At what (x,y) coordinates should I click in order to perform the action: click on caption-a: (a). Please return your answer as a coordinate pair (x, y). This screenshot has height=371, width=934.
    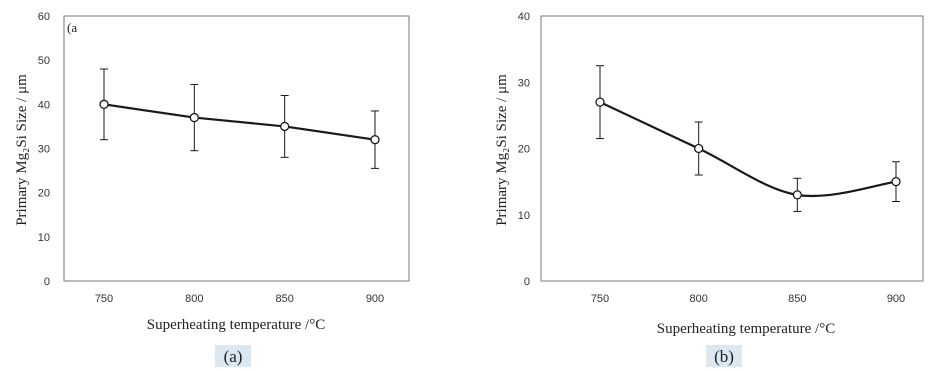
    Looking at the image, I should click on (233, 356).